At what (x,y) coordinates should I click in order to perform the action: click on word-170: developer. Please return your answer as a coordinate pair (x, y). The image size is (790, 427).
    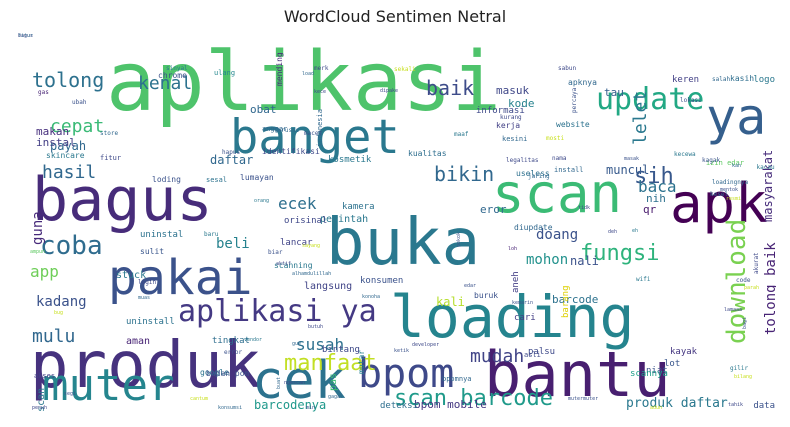
    Looking at the image, I should click on (425, 345).